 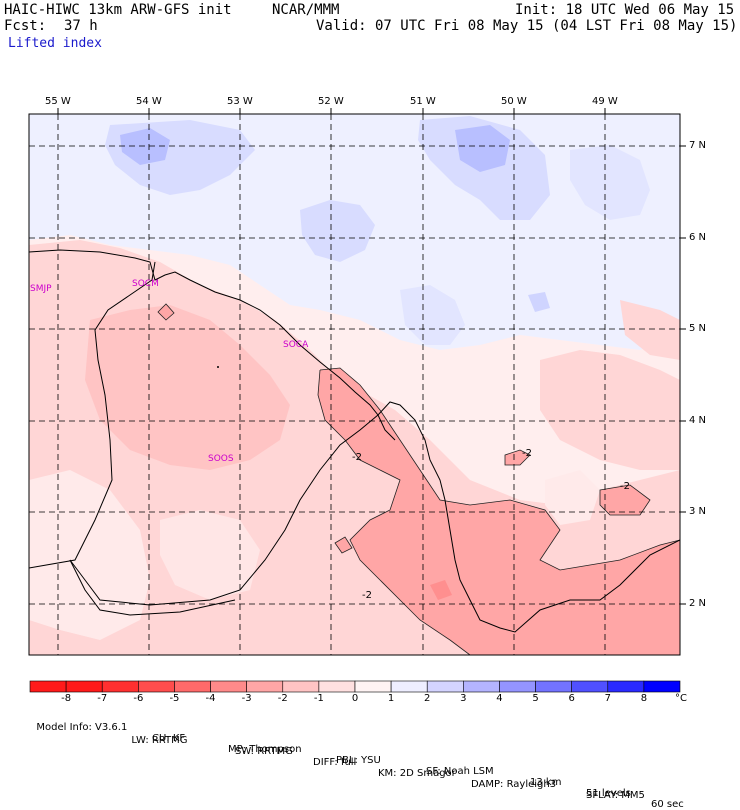 What do you see at coordinates (681, 698) in the screenshot?
I see `colorbar-unit: °C` at bounding box center [681, 698].